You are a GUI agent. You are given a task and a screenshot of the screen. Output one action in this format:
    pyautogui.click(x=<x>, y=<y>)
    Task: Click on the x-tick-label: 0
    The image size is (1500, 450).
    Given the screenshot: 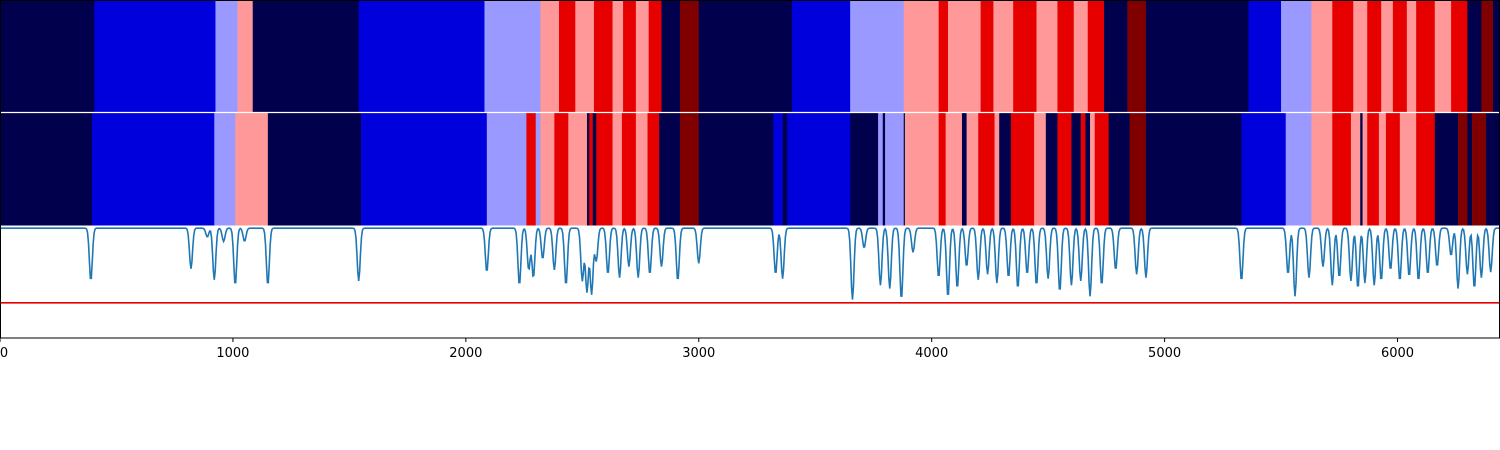 What is the action you would take?
    pyautogui.click(x=4, y=353)
    